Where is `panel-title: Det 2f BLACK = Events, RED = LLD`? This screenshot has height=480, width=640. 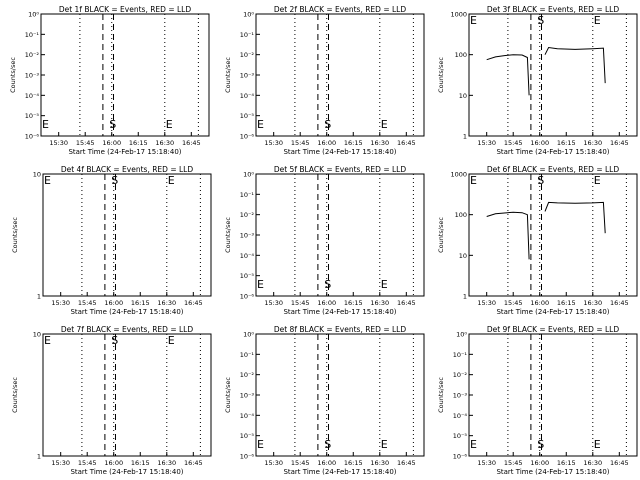 panel-title: Det 2f BLACK = Events, RED = LLD is located at coordinates (340, 9).